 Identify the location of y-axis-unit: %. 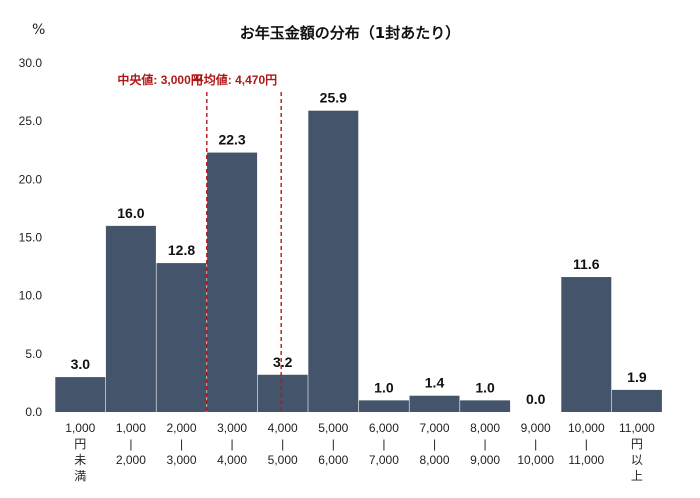
(39, 30).